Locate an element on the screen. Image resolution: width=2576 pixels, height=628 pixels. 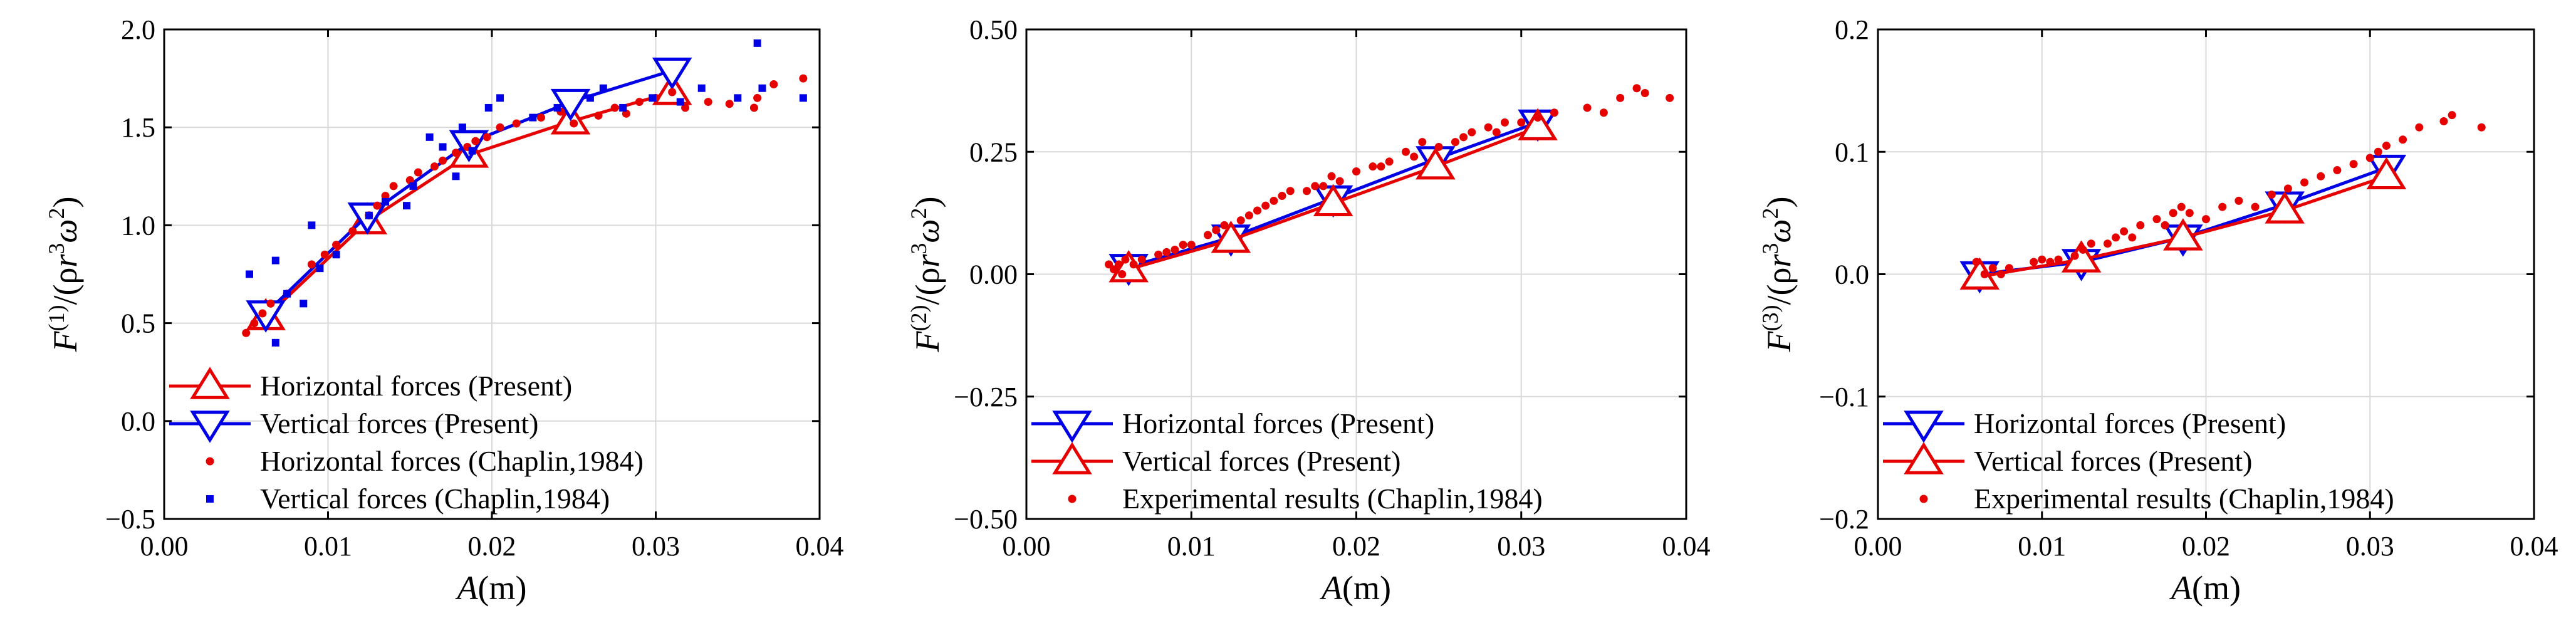
y-axis-label: F(3)/(ρr3ω2) is located at coordinates (1778, 274).